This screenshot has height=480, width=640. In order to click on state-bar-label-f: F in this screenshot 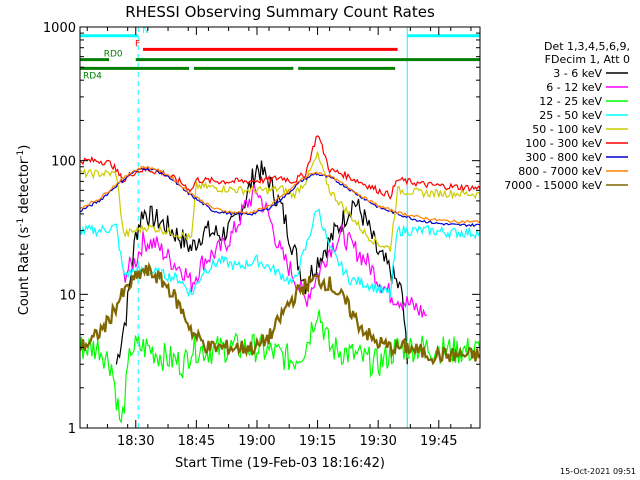, I will do `click(137, 44)`.